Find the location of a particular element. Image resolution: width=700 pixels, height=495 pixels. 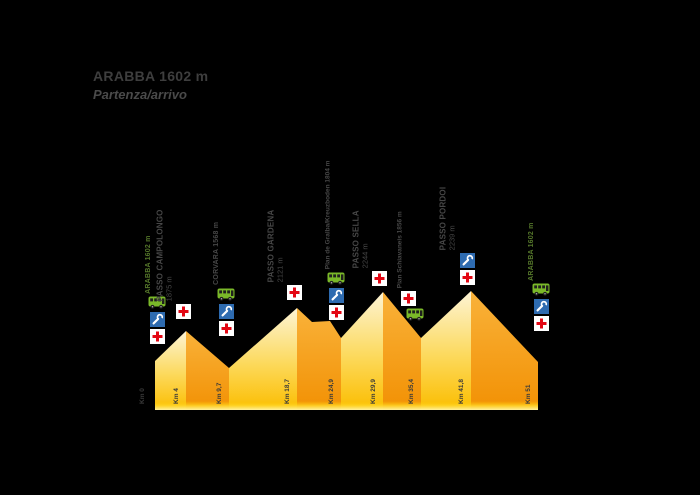

km-marker-pordoi: Km 41,8 is located at coordinates (461, 391).